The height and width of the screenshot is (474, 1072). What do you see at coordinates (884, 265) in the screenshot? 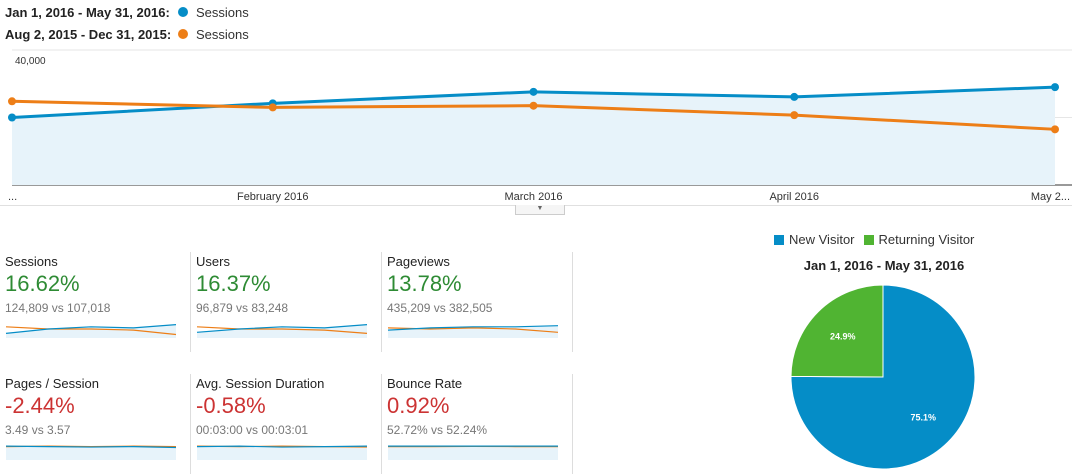
I see `pie-title: Jan 1, 2016 - May 31, 2016` at bounding box center [884, 265].